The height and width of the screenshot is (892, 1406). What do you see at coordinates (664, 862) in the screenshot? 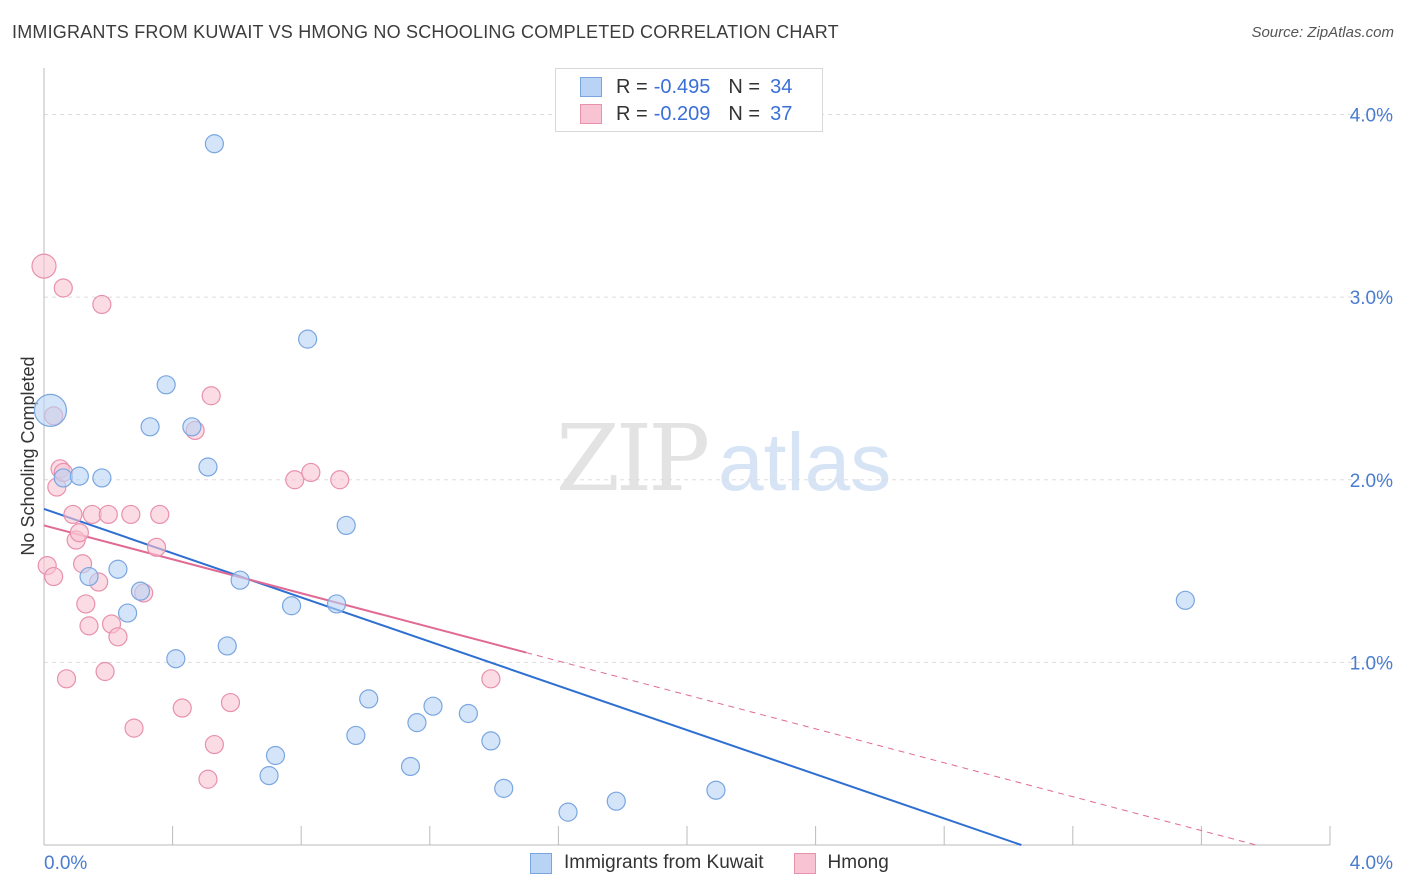
I see `legend-label-kuwait: Immigrants from Kuwait` at bounding box center [664, 862].